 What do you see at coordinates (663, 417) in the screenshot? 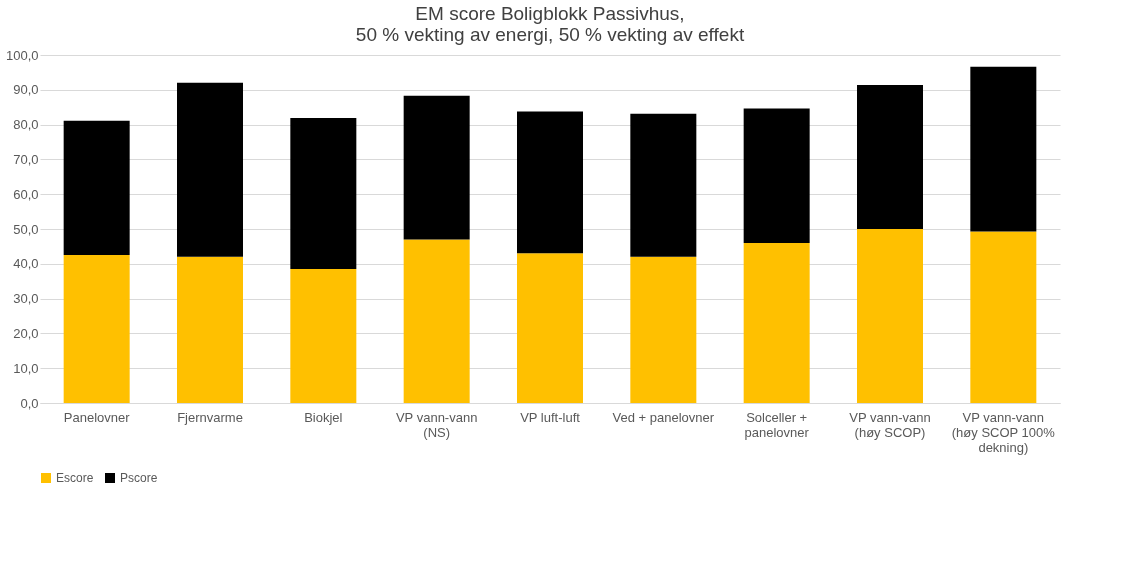
I see `x-tick-label: Ved + panelovner` at bounding box center [663, 417].